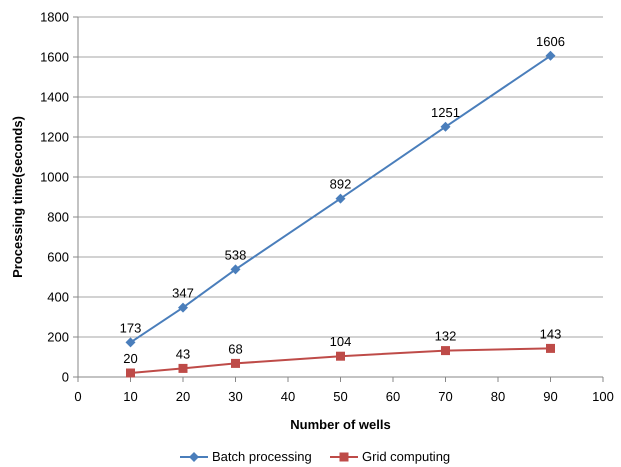 This screenshot has height=467, width=621. Describe the element at coordinates (130, 358) in the screenshot. I see `data-label: 20` at that location.